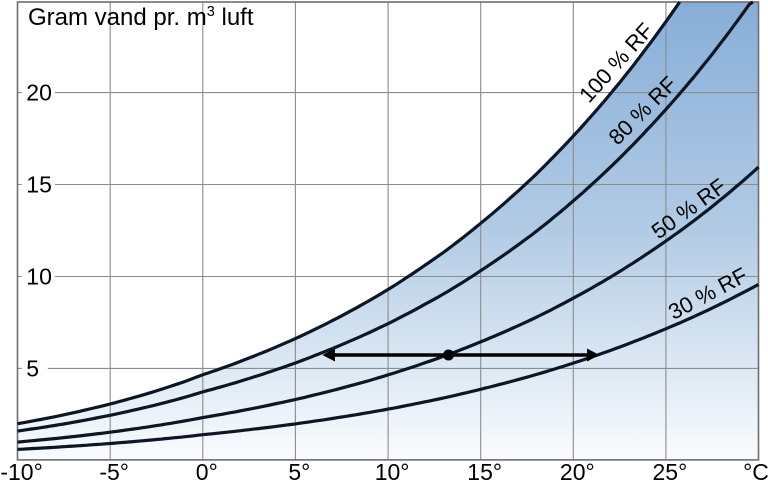 This screenshot has width=768, height=487. What do you see at coordinates (39, 277) in the screenshot?
I see `svg-text: 10` at bounding box center [39, 277].